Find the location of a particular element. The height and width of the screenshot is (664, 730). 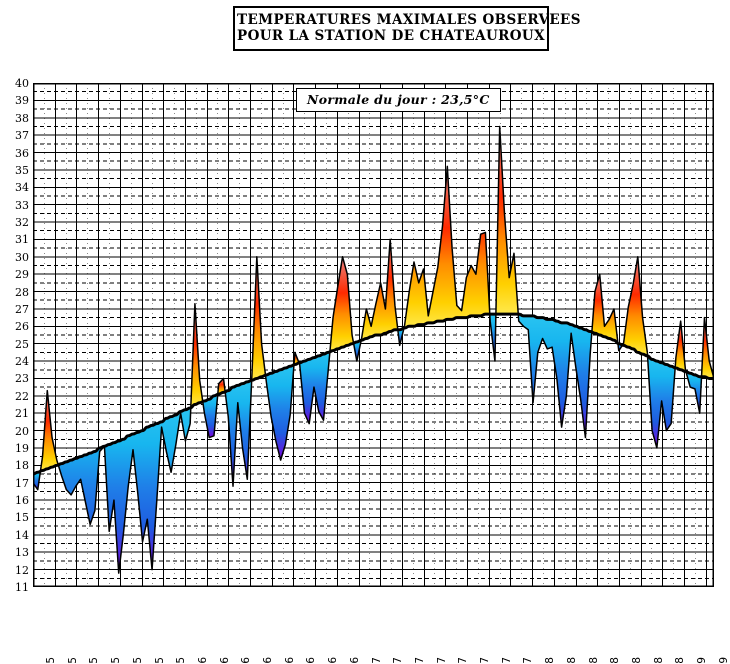

x-tick-label: Sa 29/06 is located at coordinates (355, 660).